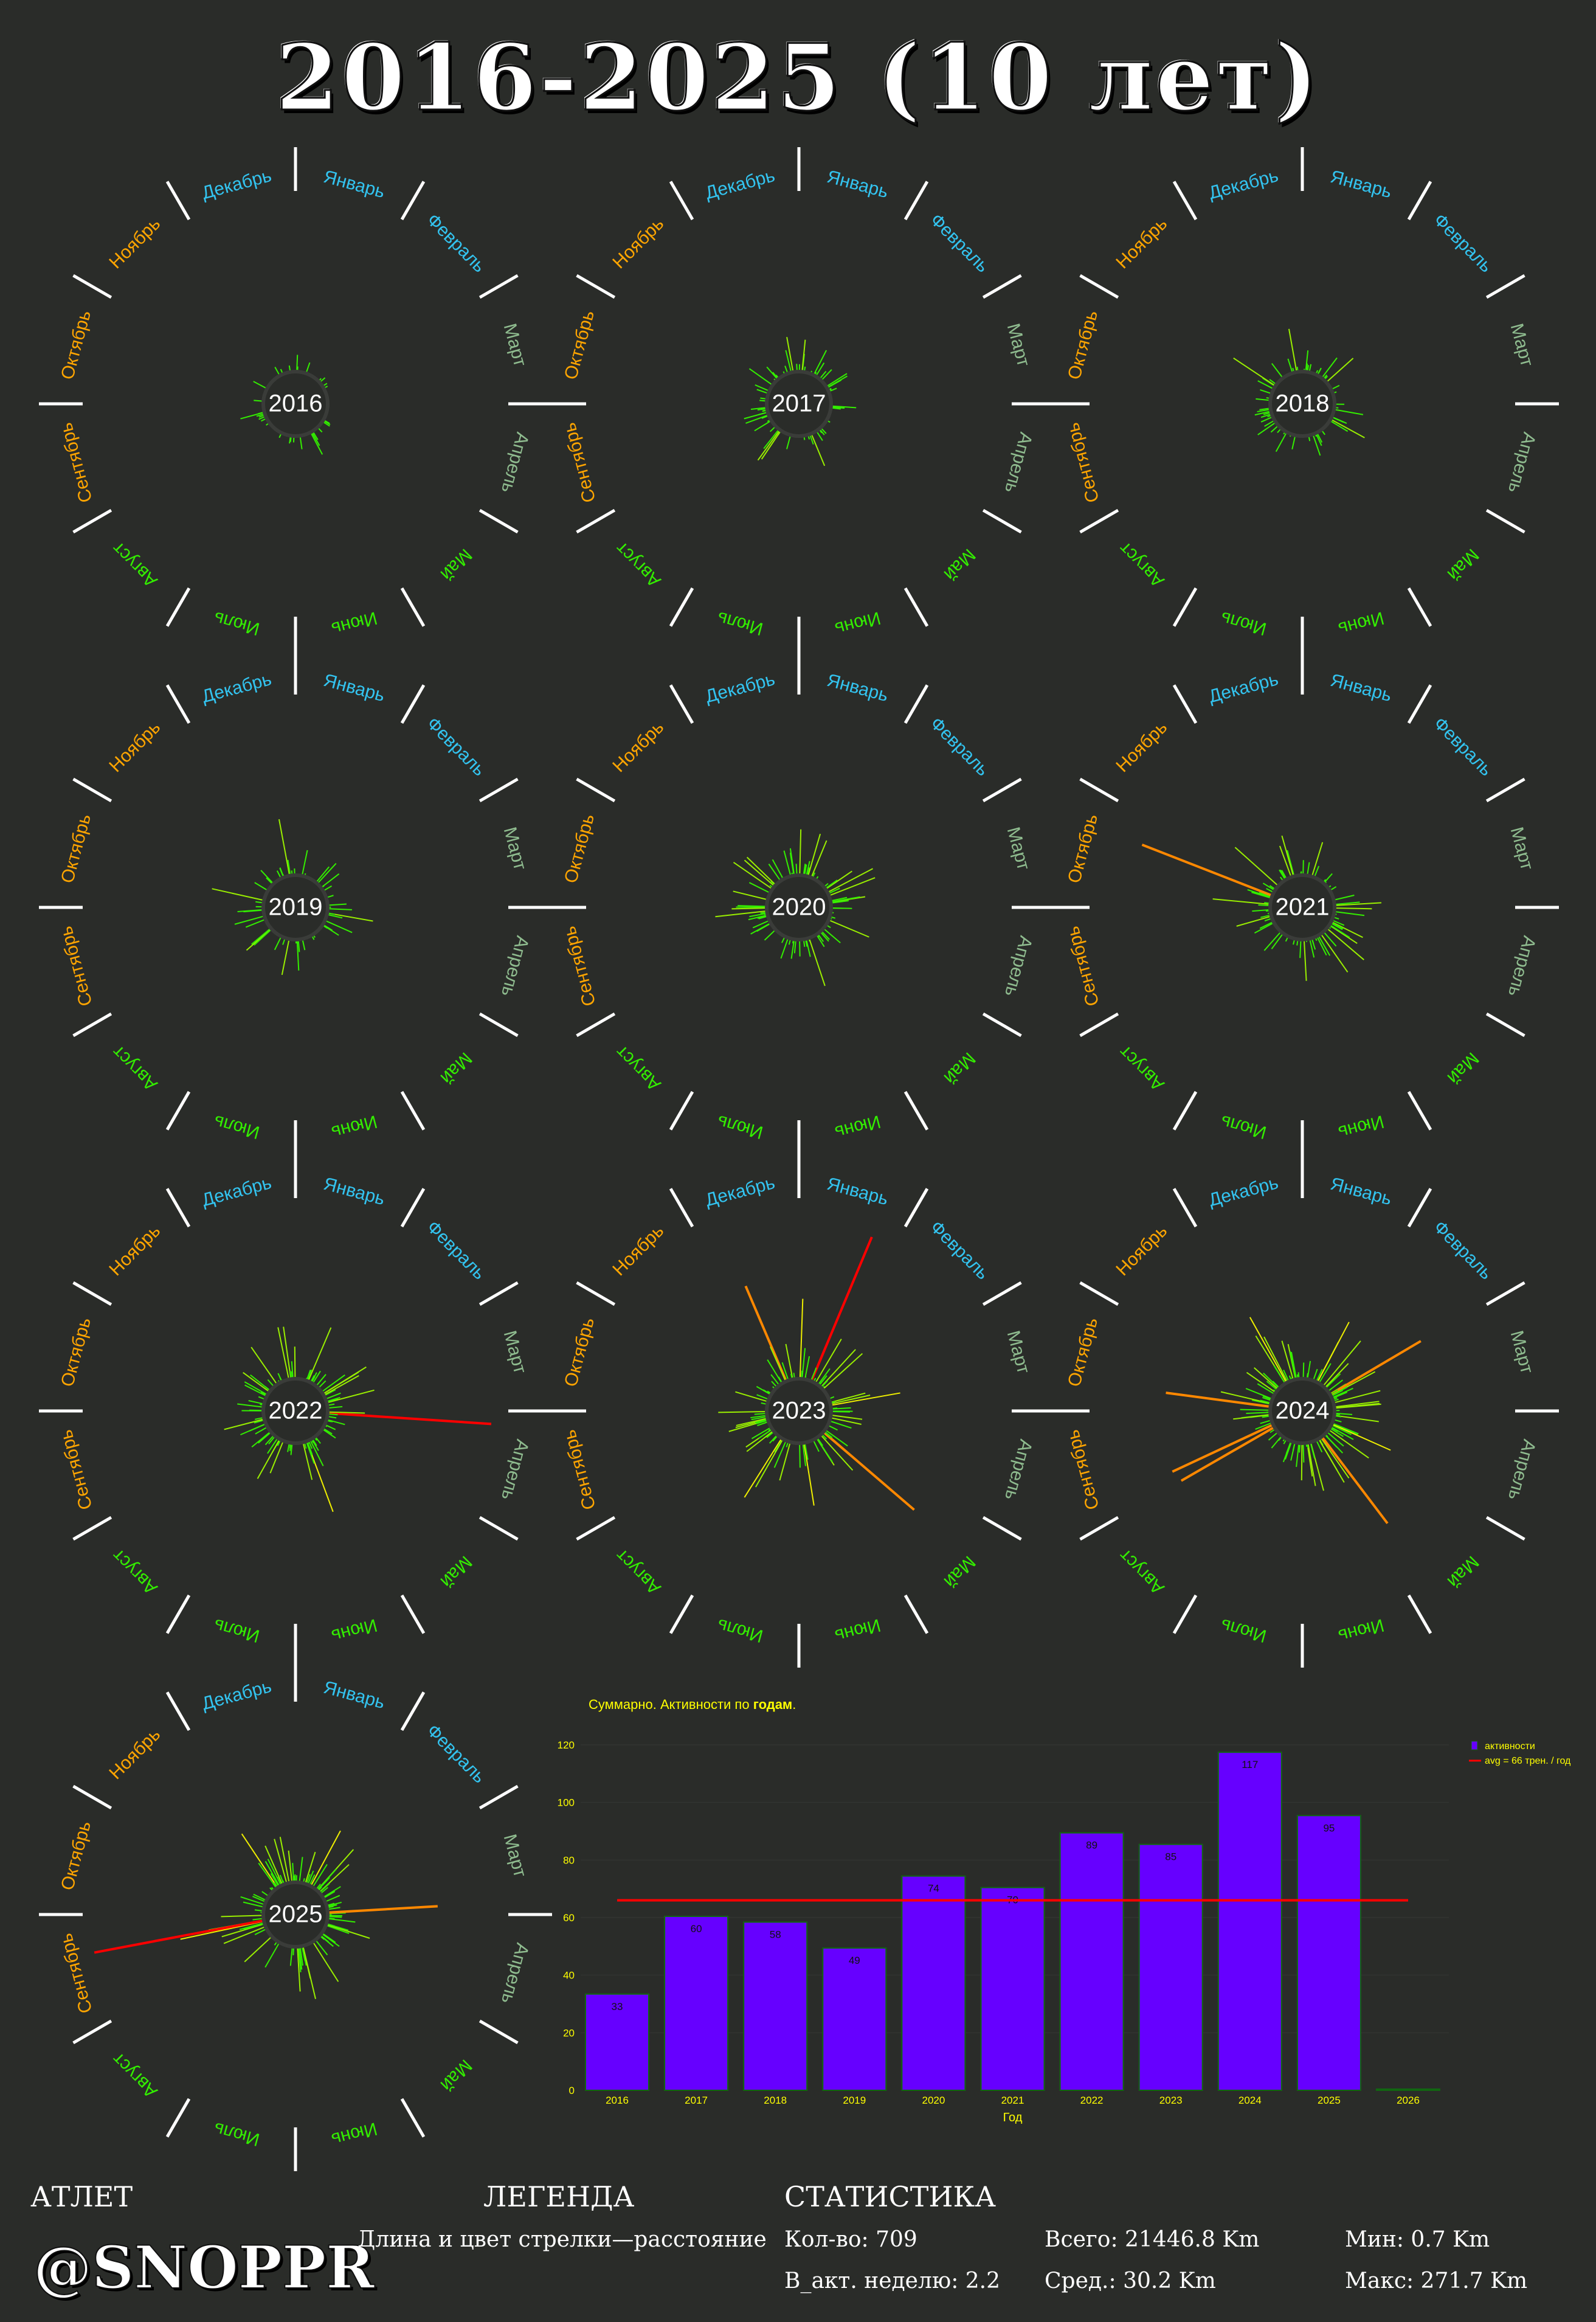  Describe the element at coordinates (1171, 2100) in the screenshot. I see `x-tick-label: 2023` at that location.